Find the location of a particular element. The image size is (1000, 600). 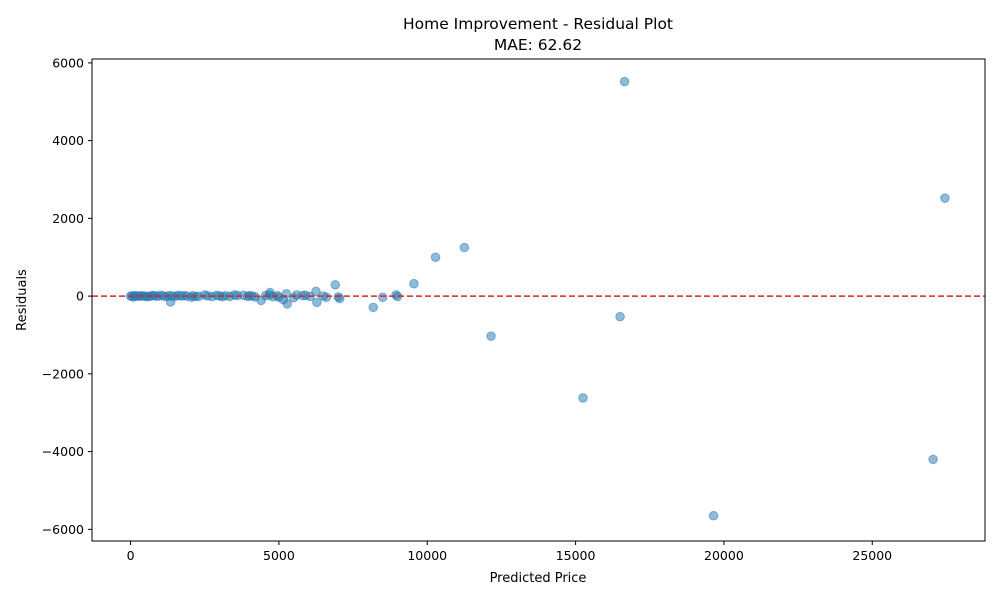

y-tick-label: 2000 is located at coordinates (68, 218).